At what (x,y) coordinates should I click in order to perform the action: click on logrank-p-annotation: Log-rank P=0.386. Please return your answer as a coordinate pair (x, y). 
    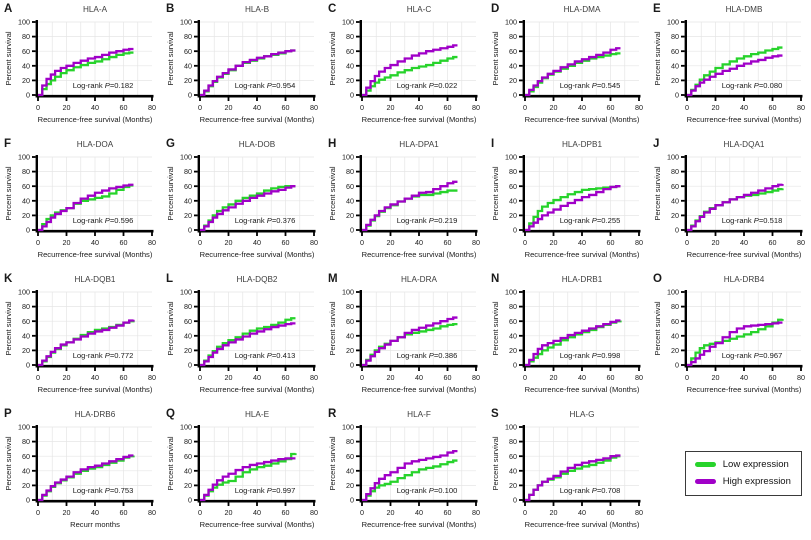
    Looking at the image, I should click on (427, 355).